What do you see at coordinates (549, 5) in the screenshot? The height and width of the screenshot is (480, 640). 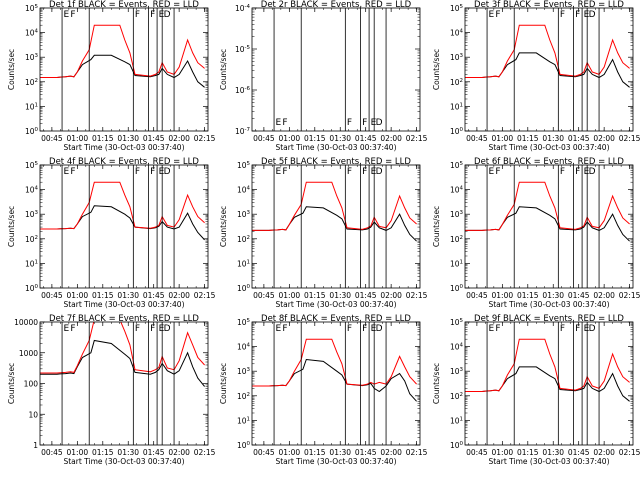 I see `panel-title: Det 3f BLACK = Events, RED = LLD` at bounding box center [549, 5].